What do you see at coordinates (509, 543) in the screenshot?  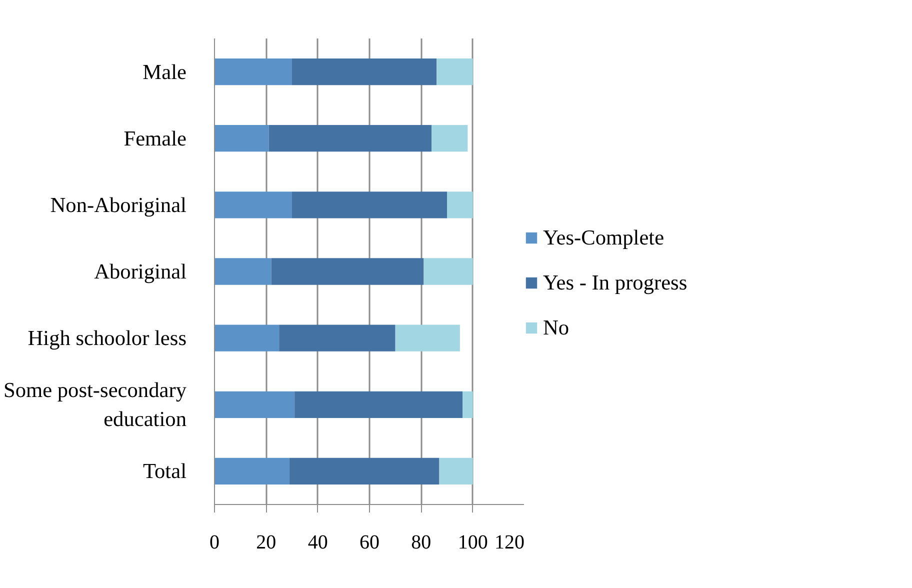 I see `x-tick-label: 120` at bounding box center [509, 543].